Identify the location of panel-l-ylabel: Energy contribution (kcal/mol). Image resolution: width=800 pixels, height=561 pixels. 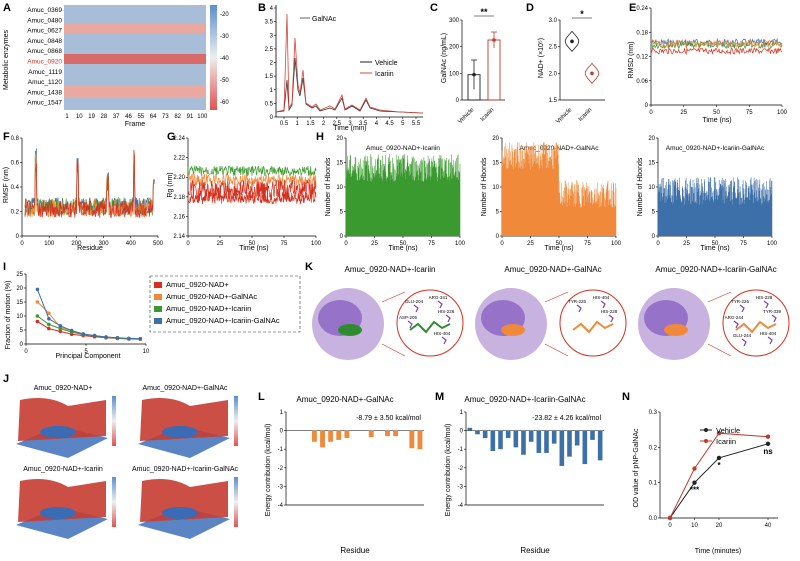
(268, 470).